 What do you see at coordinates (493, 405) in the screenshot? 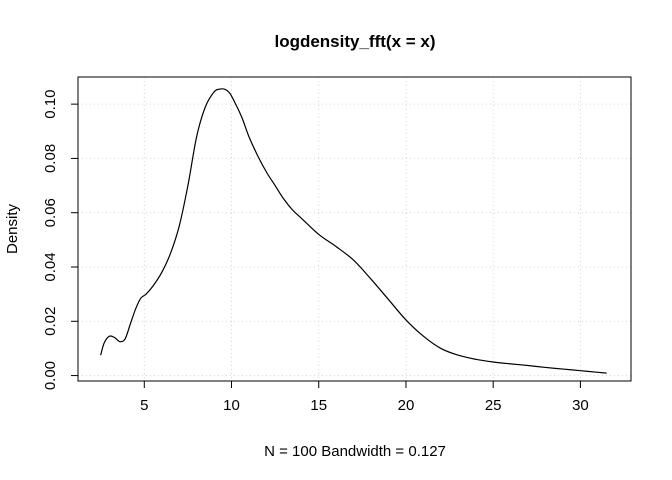
I see `x-tick-label: 25` at bounding box center [493, 405].